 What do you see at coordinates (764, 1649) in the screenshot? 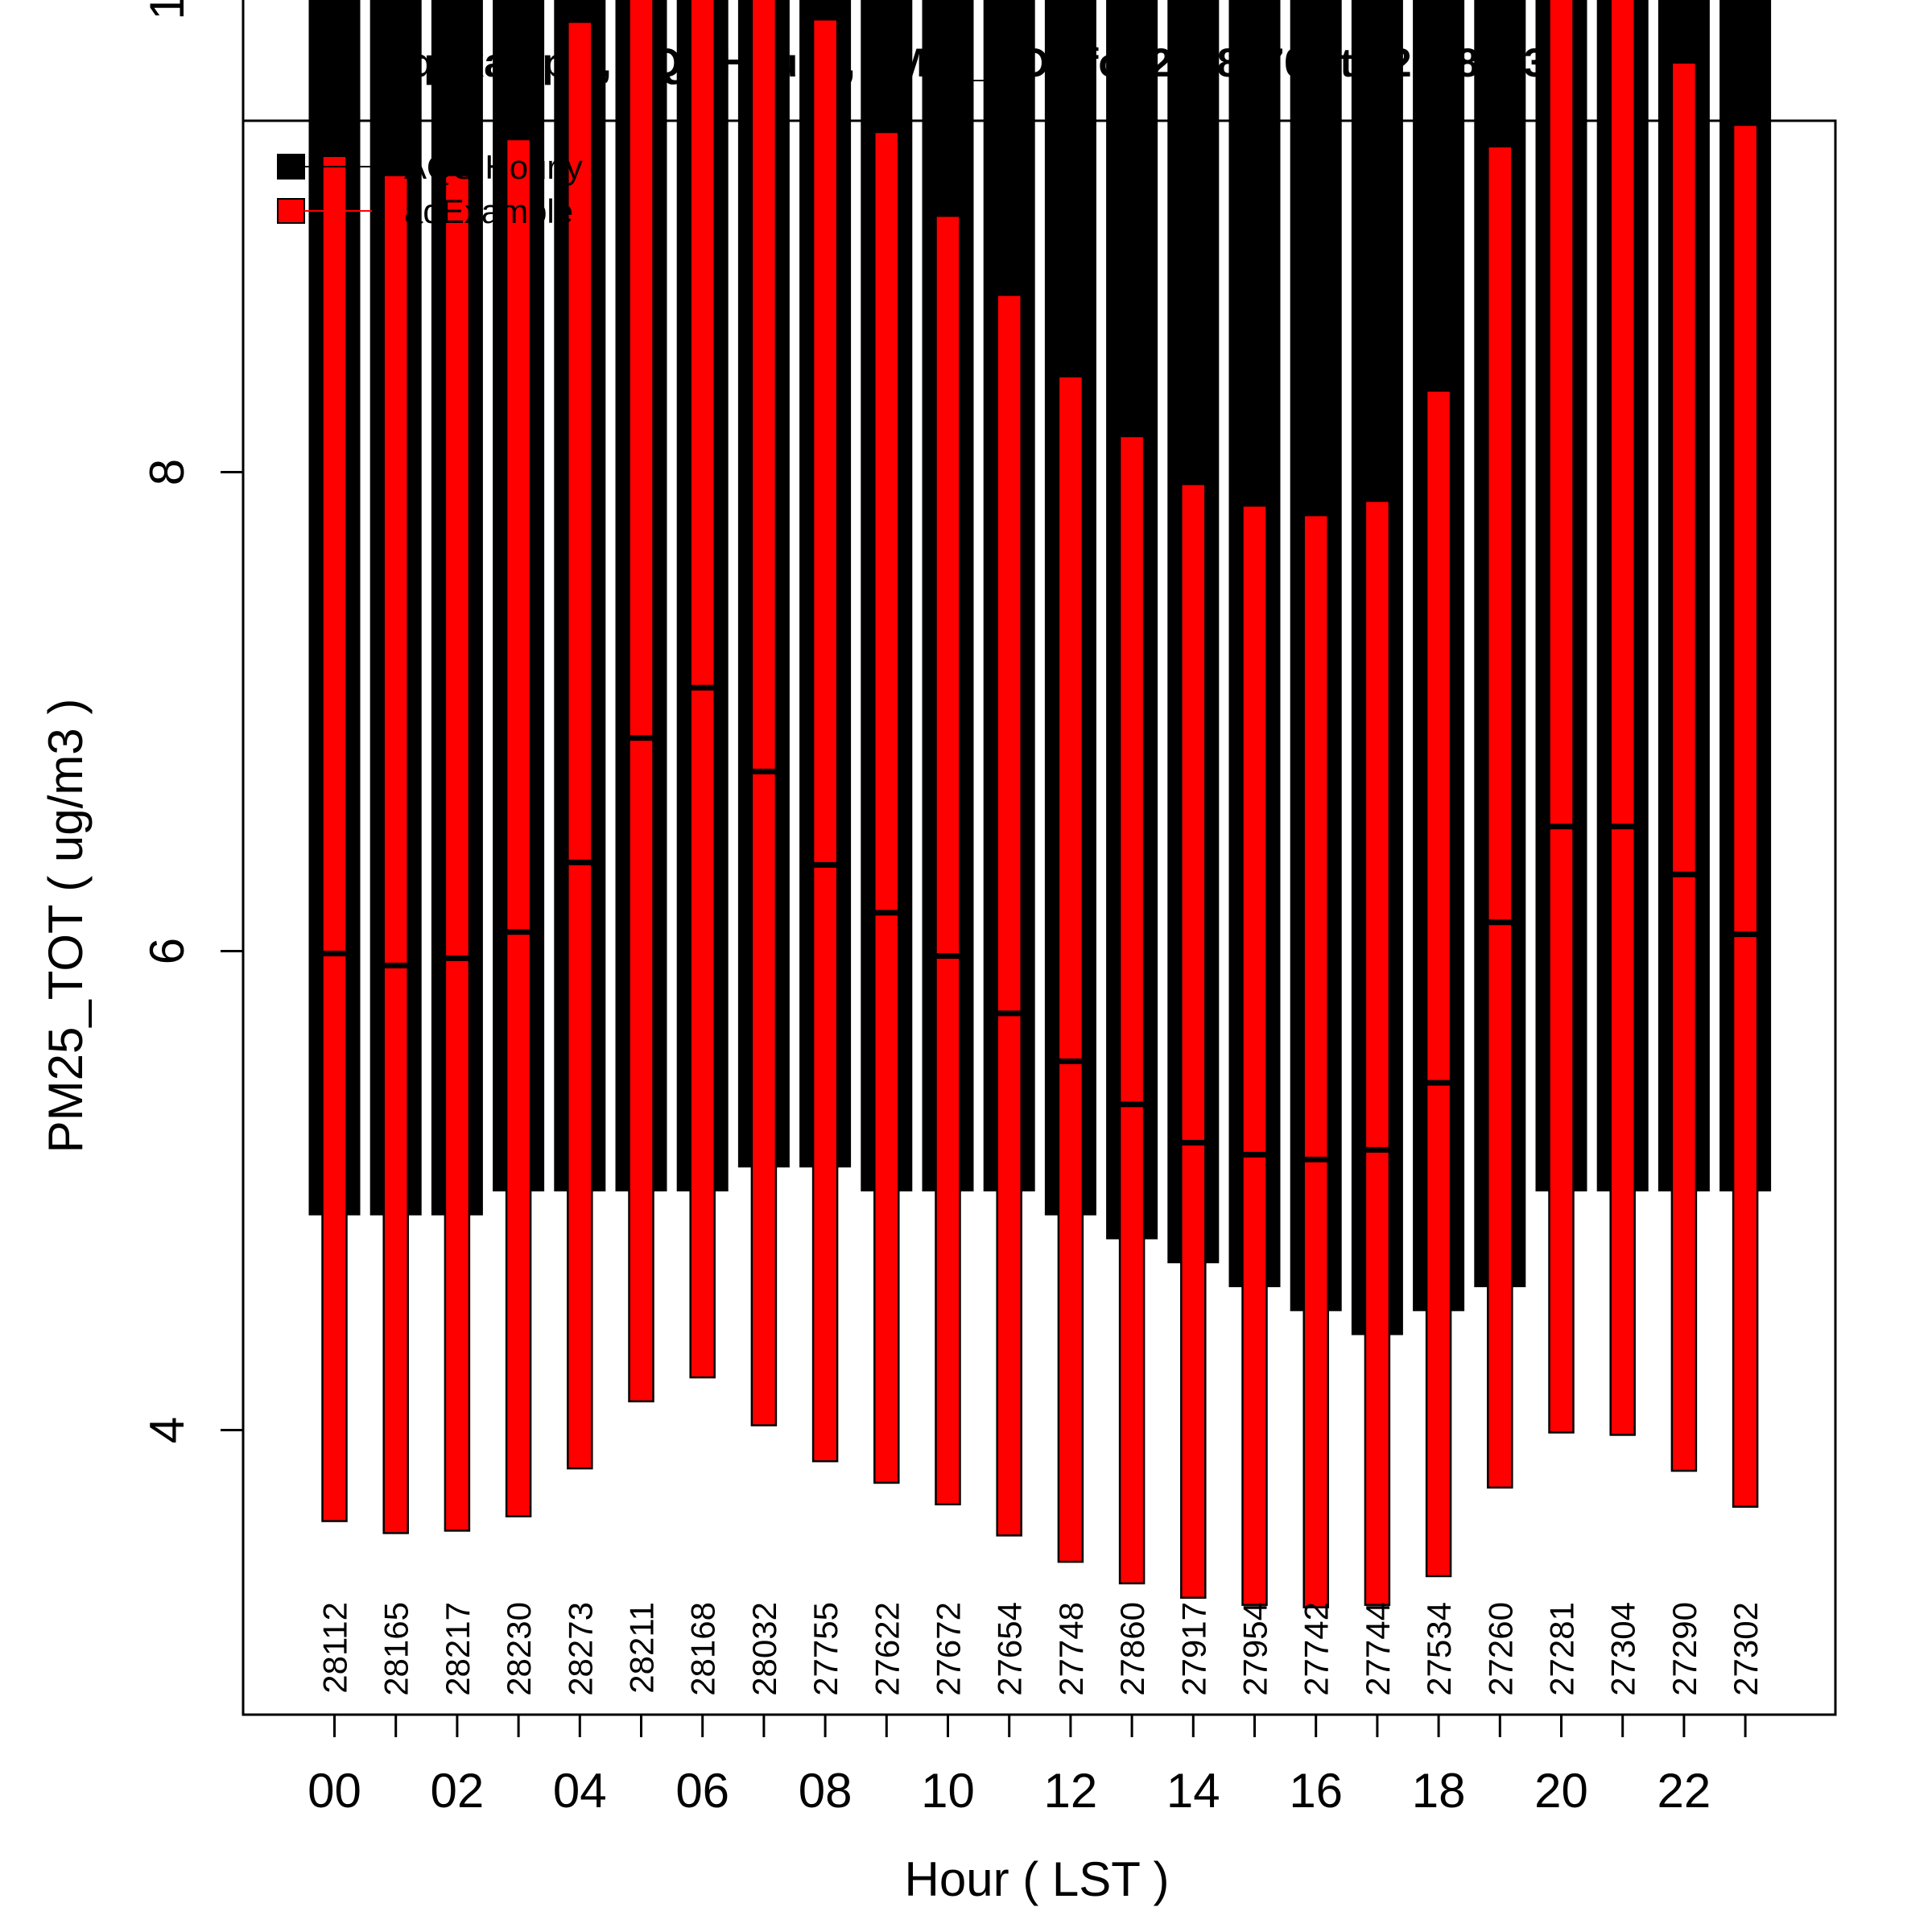
I see `count-label-hour-07: 28032` at bounding box center [764, 1649].